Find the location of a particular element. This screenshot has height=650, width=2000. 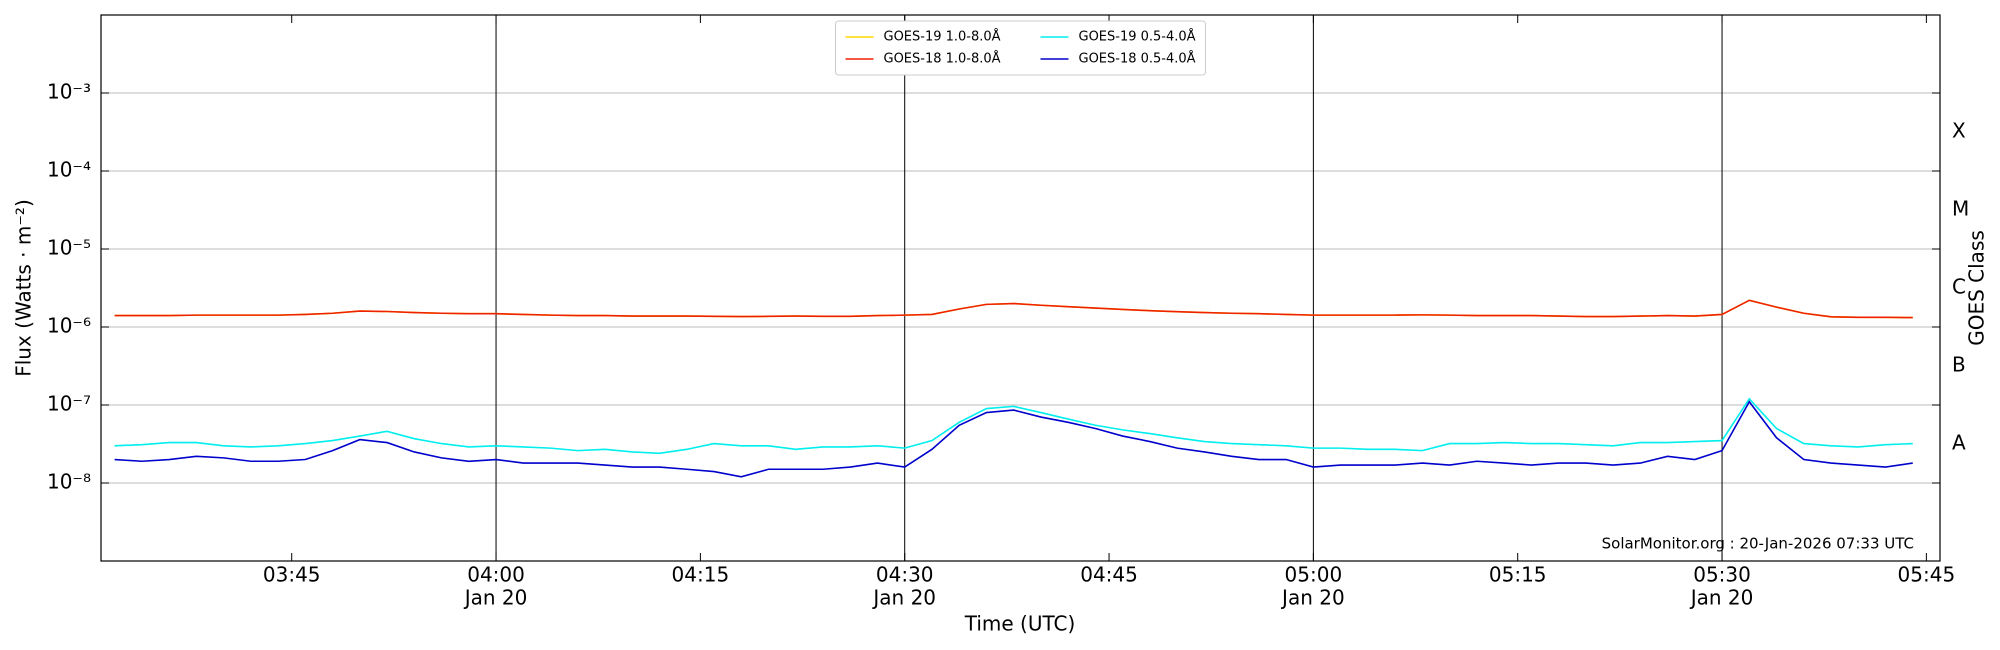

legend-label: GOES-18 0.5-4.0Å is located at coordinates (1137, 59).